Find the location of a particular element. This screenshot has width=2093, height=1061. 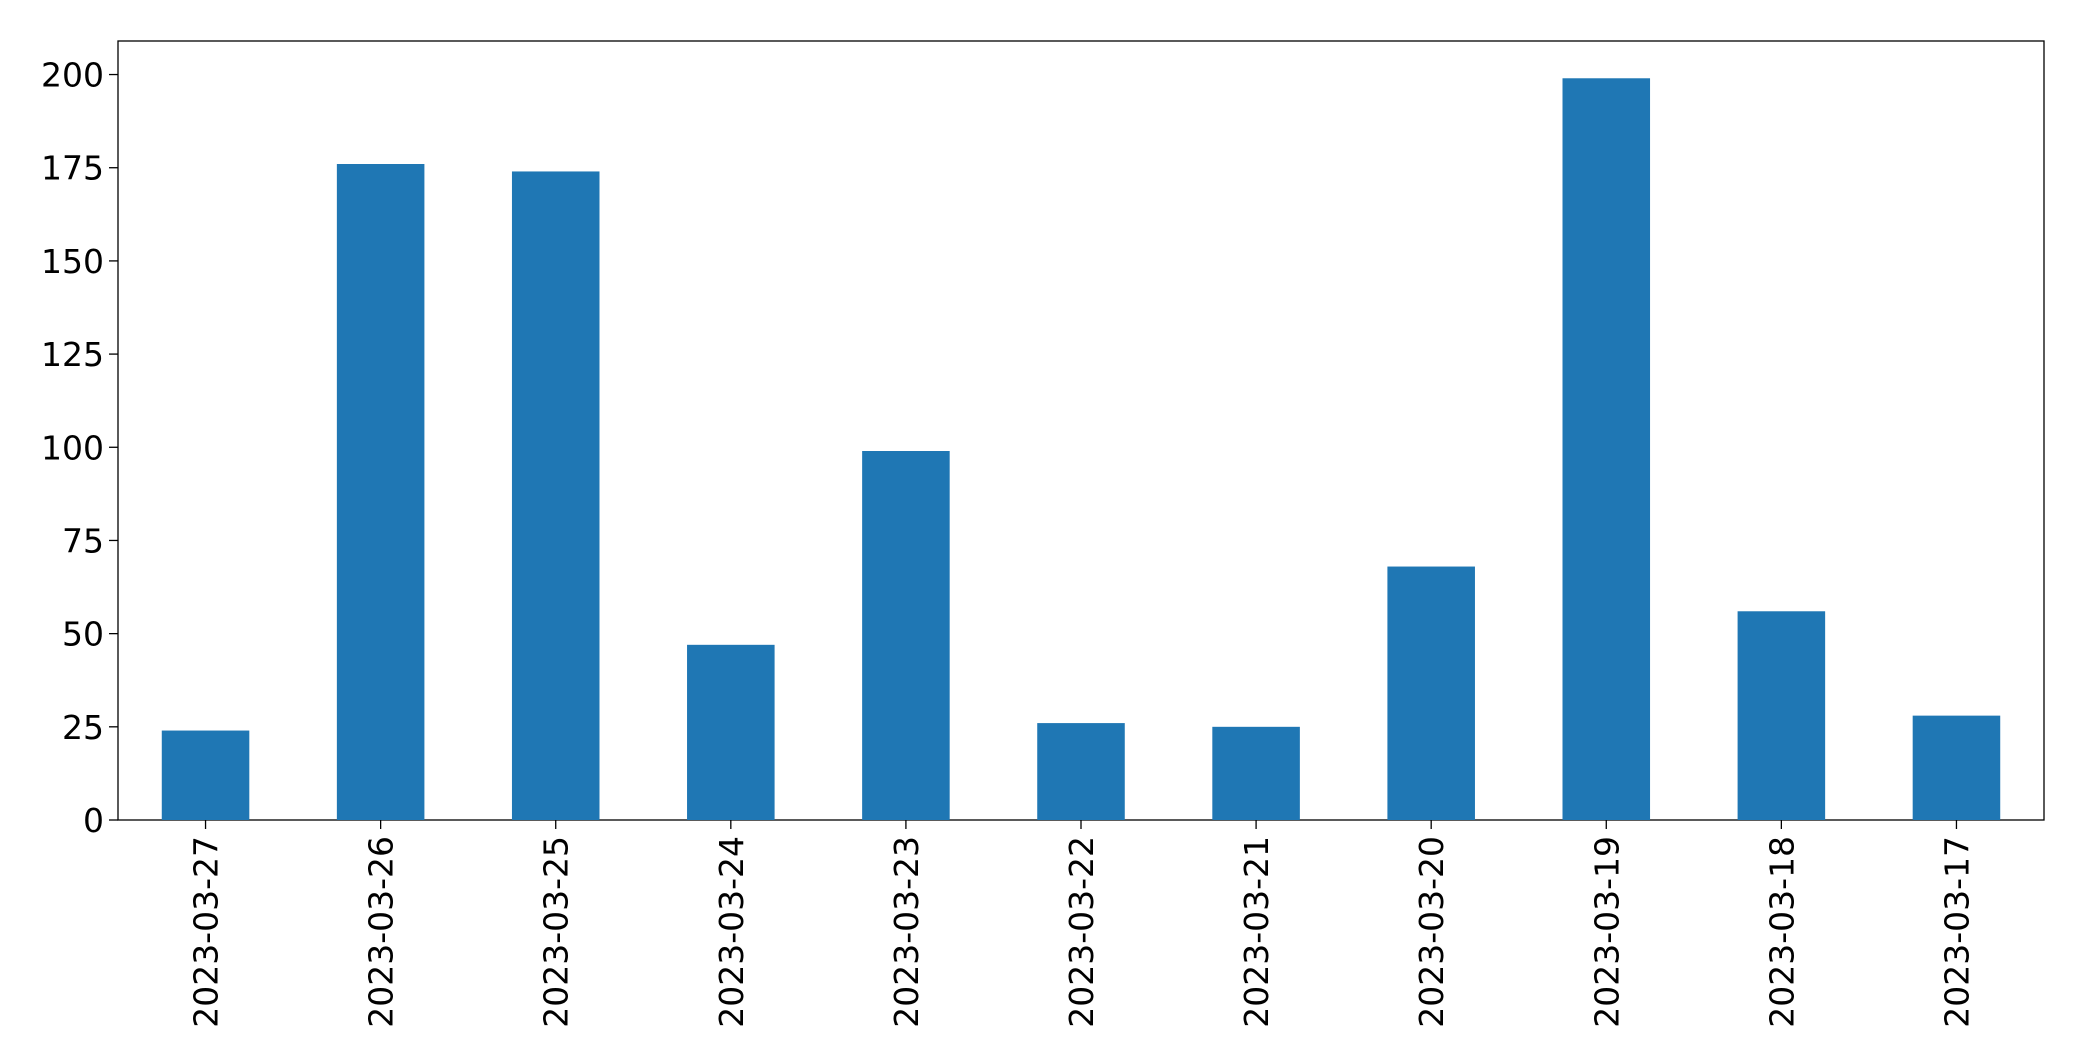

x-tick-label: 2023-03-22 is located at coordinates (1081, 932).